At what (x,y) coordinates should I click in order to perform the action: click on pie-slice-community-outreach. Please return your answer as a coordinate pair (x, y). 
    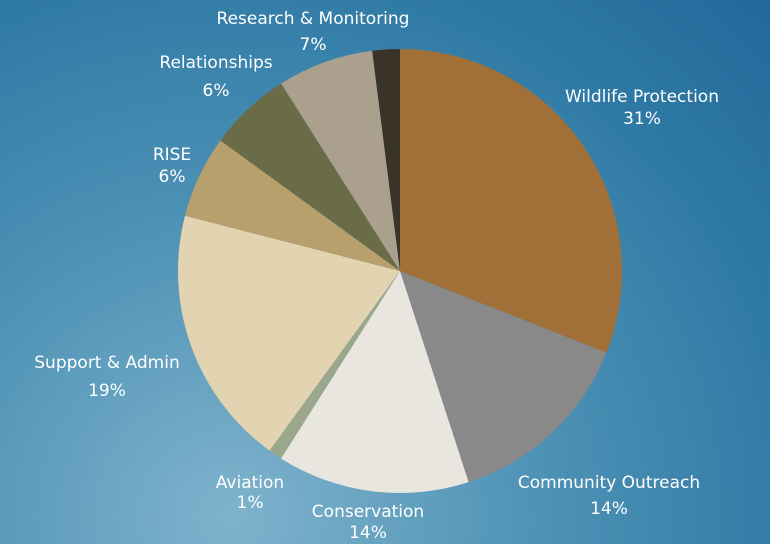
    Looking at the image, I should click on (503, 377).